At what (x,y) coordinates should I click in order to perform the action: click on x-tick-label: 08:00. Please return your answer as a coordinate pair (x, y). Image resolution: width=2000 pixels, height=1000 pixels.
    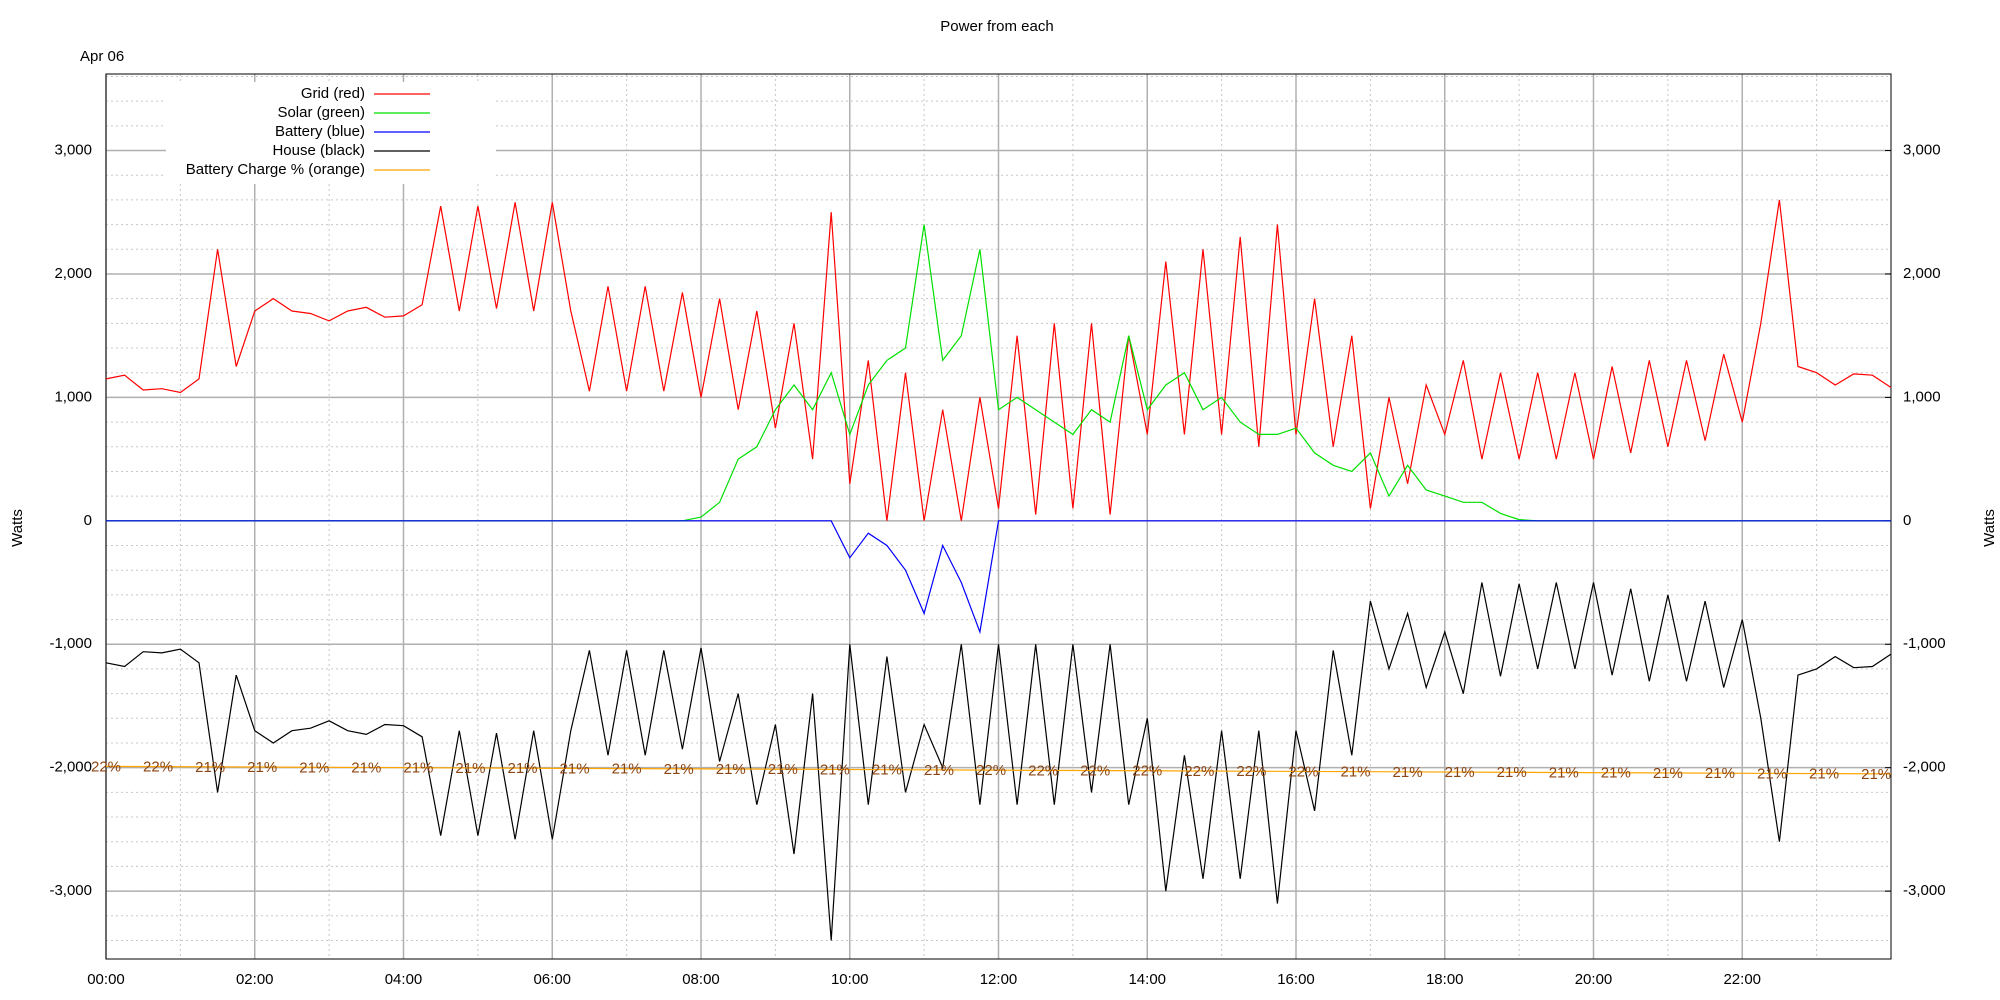
    Looking at the image, I should click on (701, 979).